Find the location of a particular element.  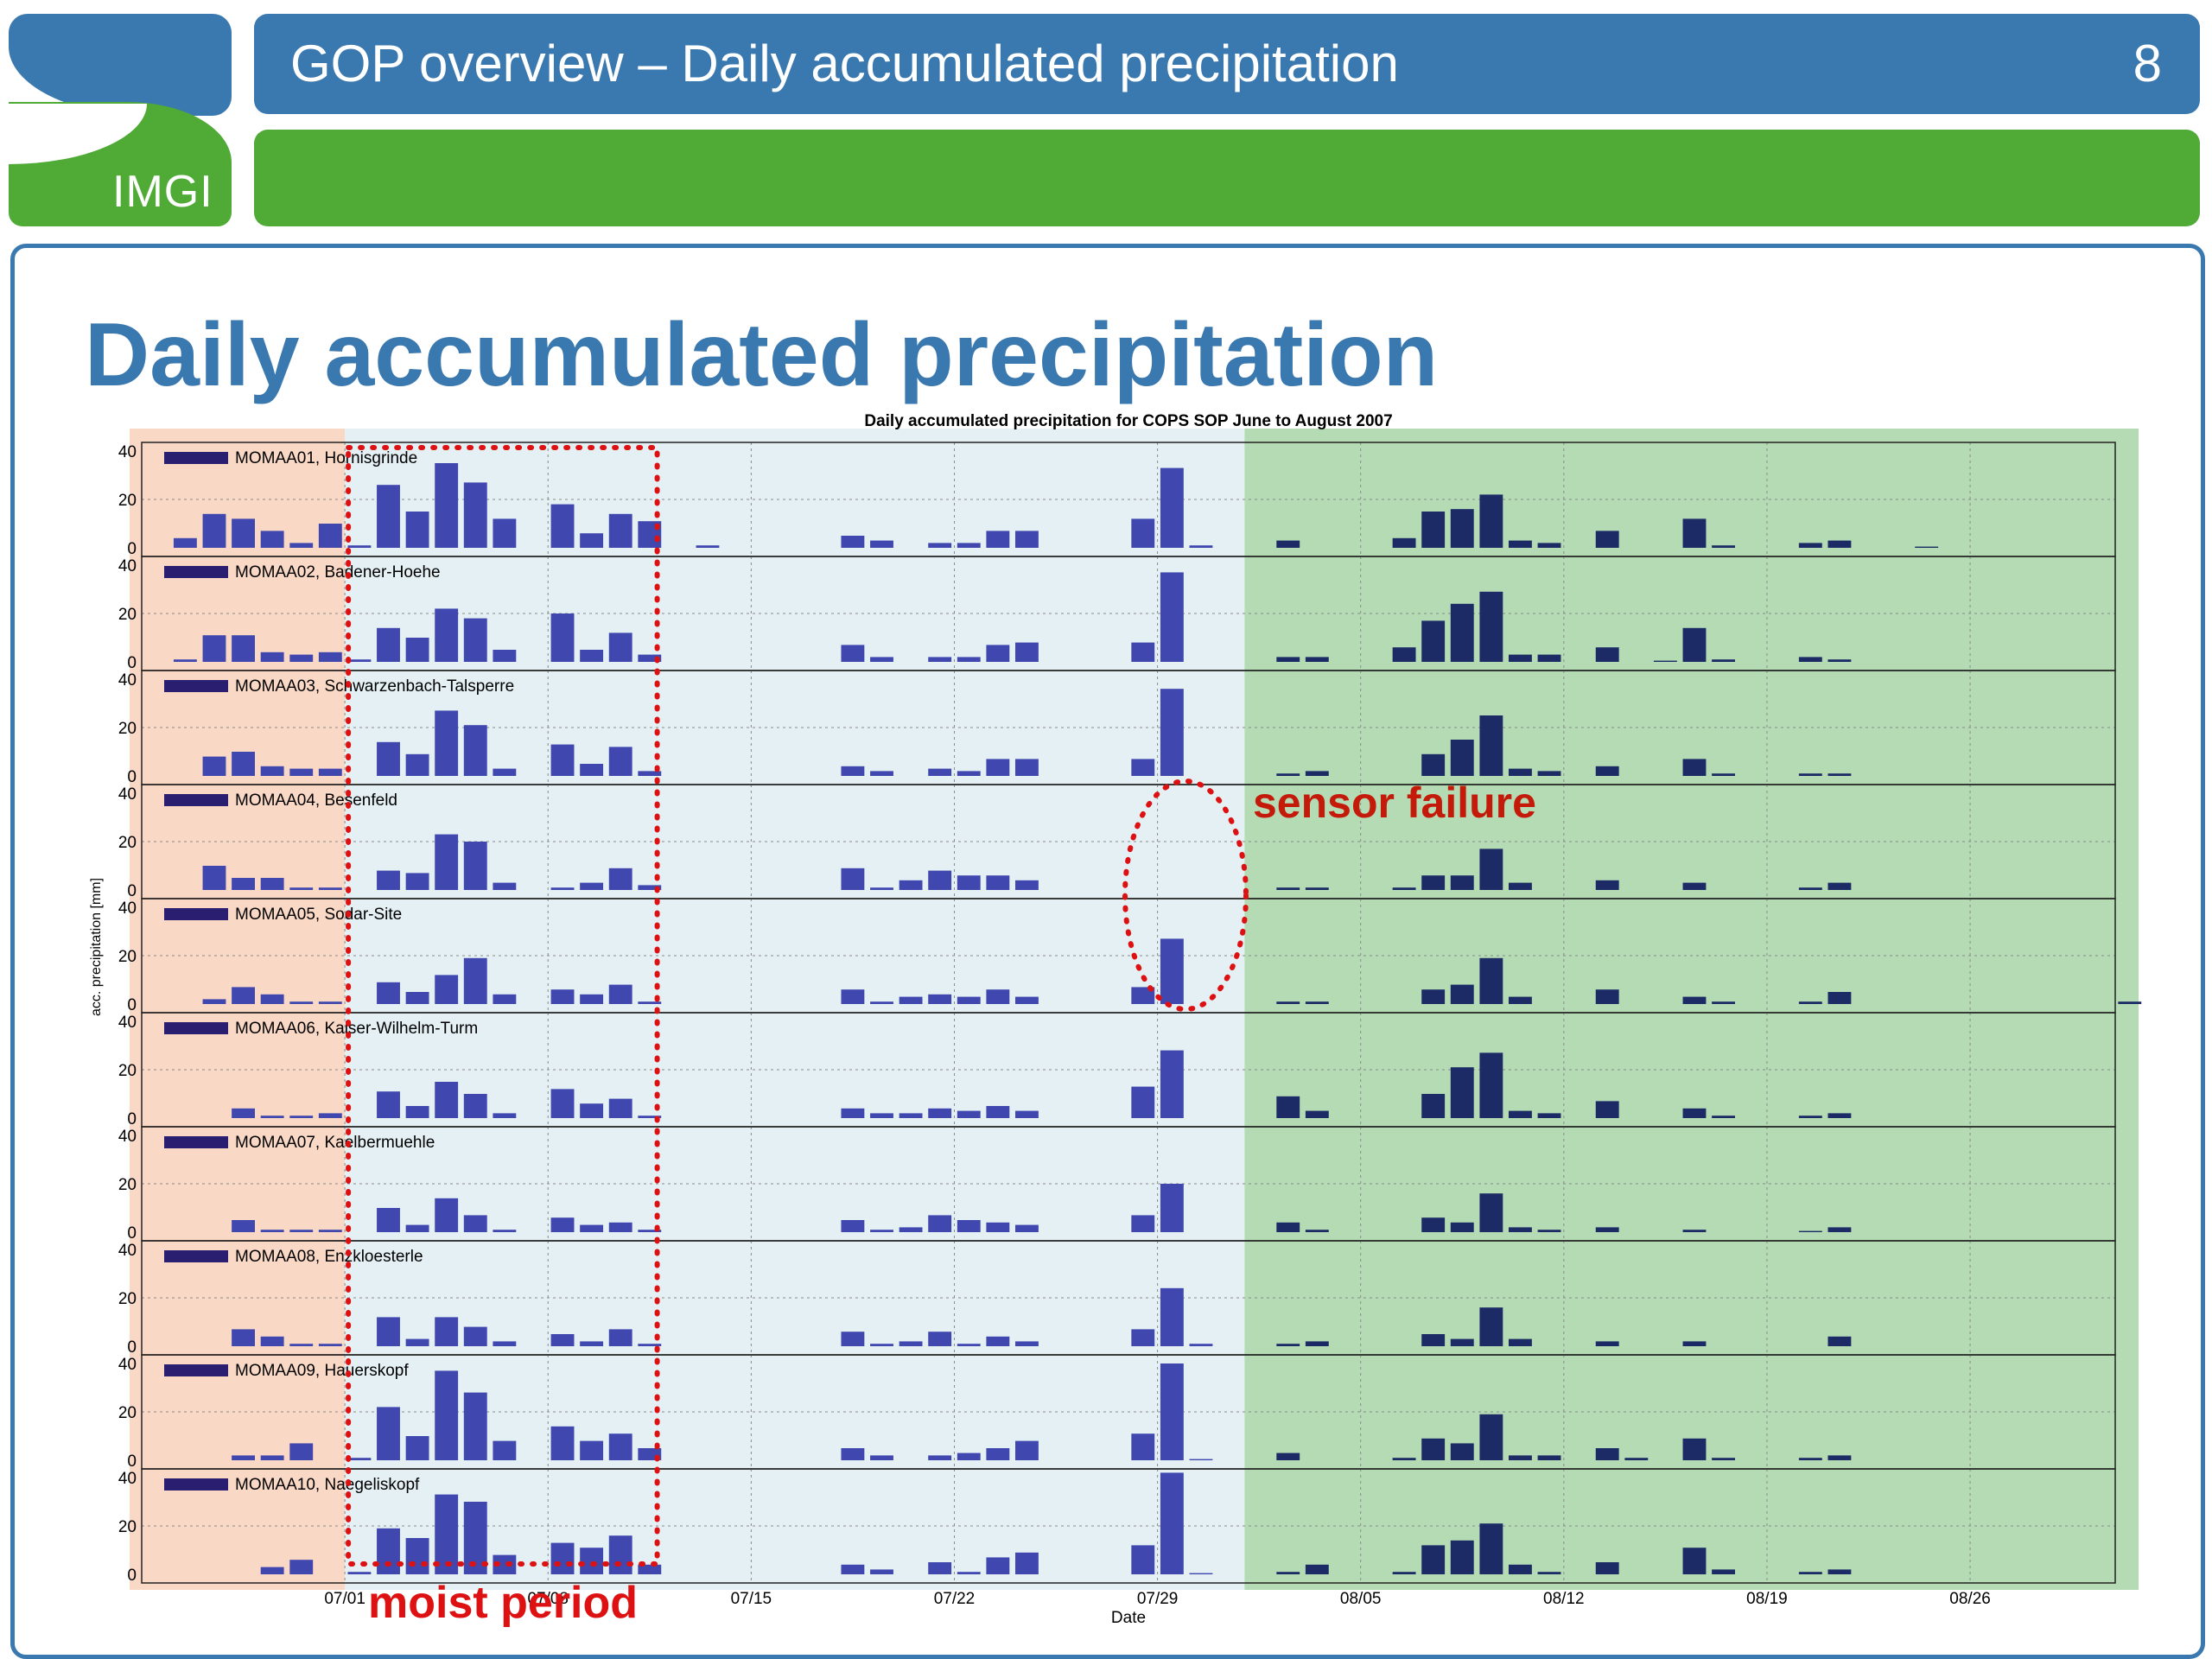

x-tick-label: 07/08 is located at coordinates (548, 1599).